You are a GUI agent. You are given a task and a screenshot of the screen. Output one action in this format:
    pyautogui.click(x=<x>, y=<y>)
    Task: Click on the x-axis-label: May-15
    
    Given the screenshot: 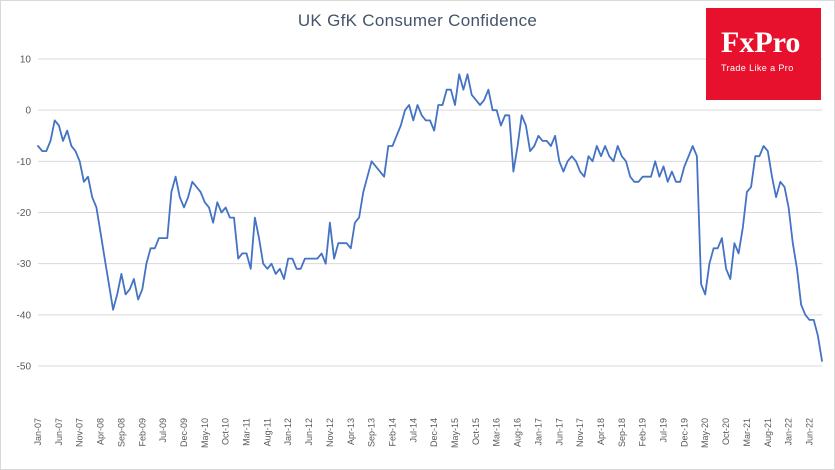 What is the action you would take?
    pyautogui.click(x=455, y=433)
    